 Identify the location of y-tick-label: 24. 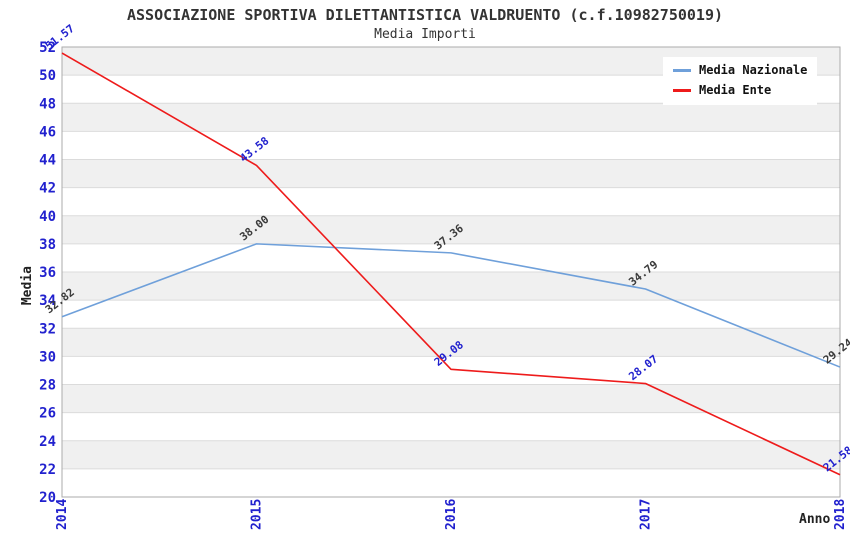
(47, 442).